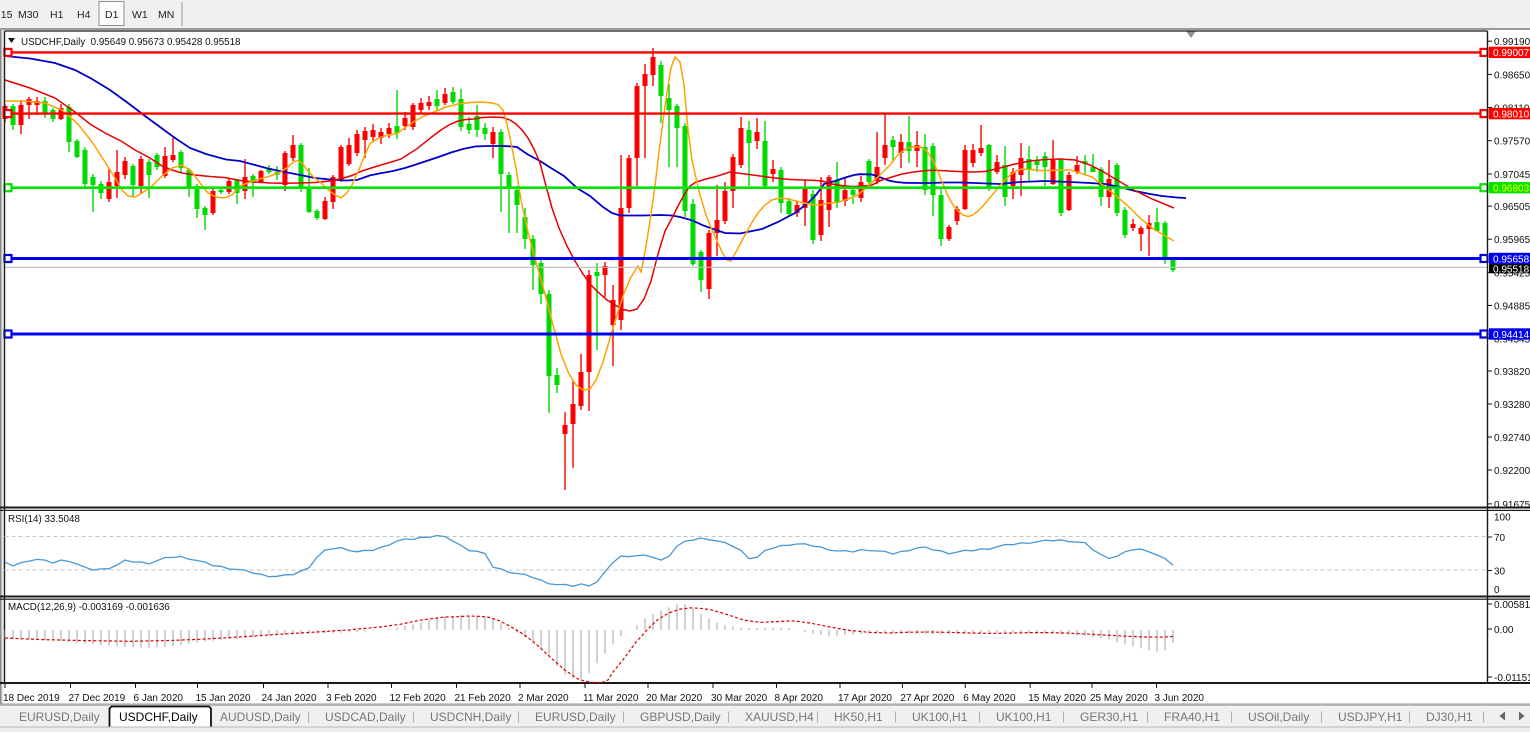 Image resolution: width=1530 pixels, height=732 pixels. I want to click on svg-text: 0.005818, so click(1512, 605).